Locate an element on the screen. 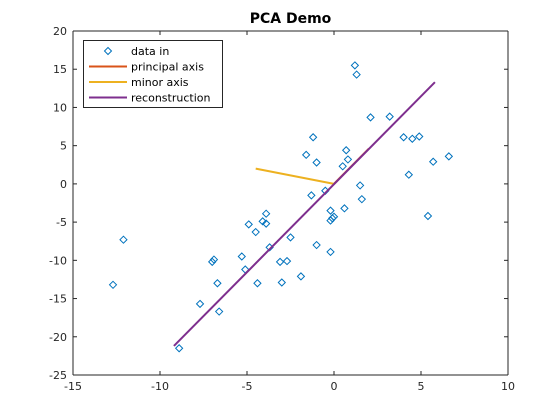  legend-label: minor axis is located at coordinates (160, 82).